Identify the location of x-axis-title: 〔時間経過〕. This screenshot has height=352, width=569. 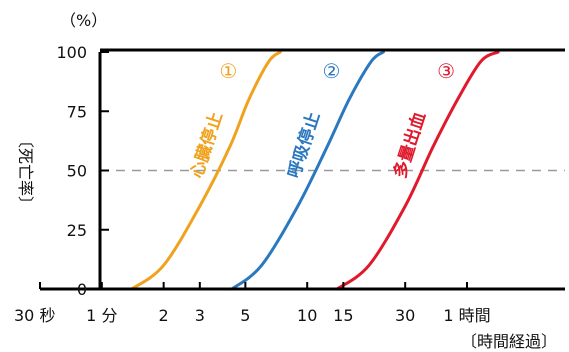
(509, 341).